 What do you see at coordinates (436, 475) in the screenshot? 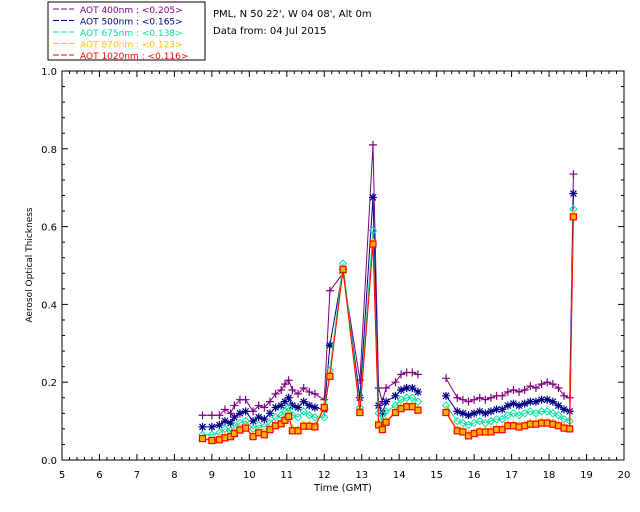
I see `x-tick-label: 15` at bounding box center [436, 475].